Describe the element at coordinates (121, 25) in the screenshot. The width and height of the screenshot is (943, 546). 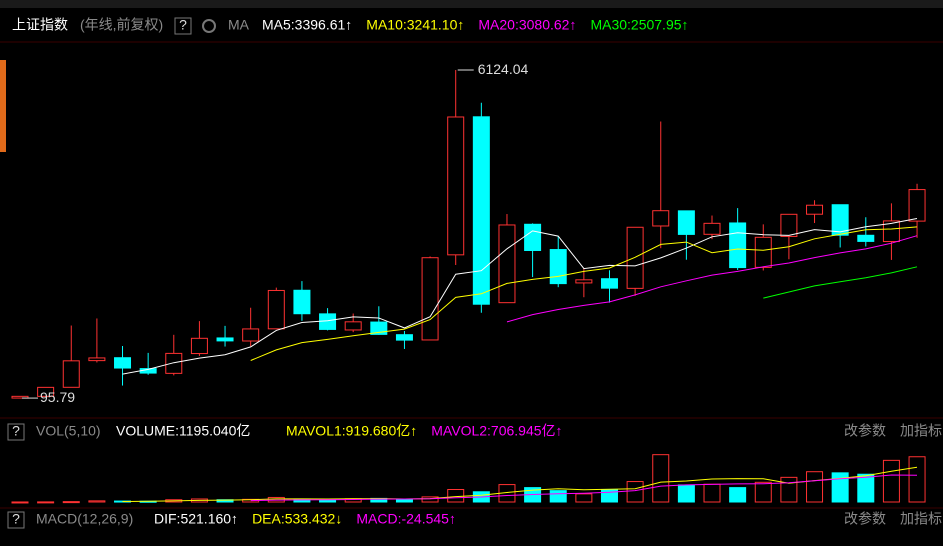
I see `period: (年线,前复权)` at that location.